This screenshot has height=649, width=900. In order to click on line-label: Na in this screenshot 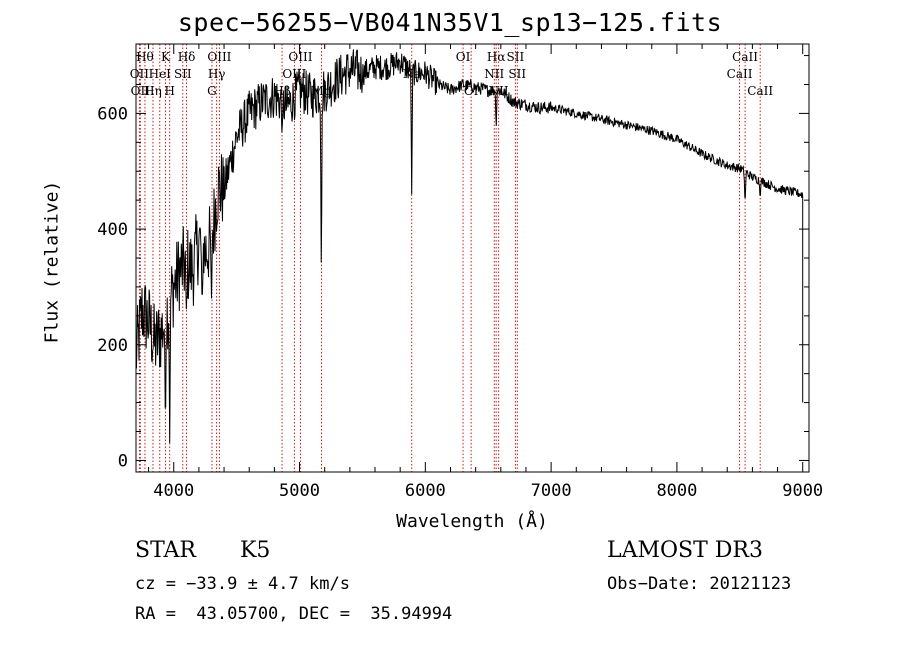, I will do `click(412, 74)`.